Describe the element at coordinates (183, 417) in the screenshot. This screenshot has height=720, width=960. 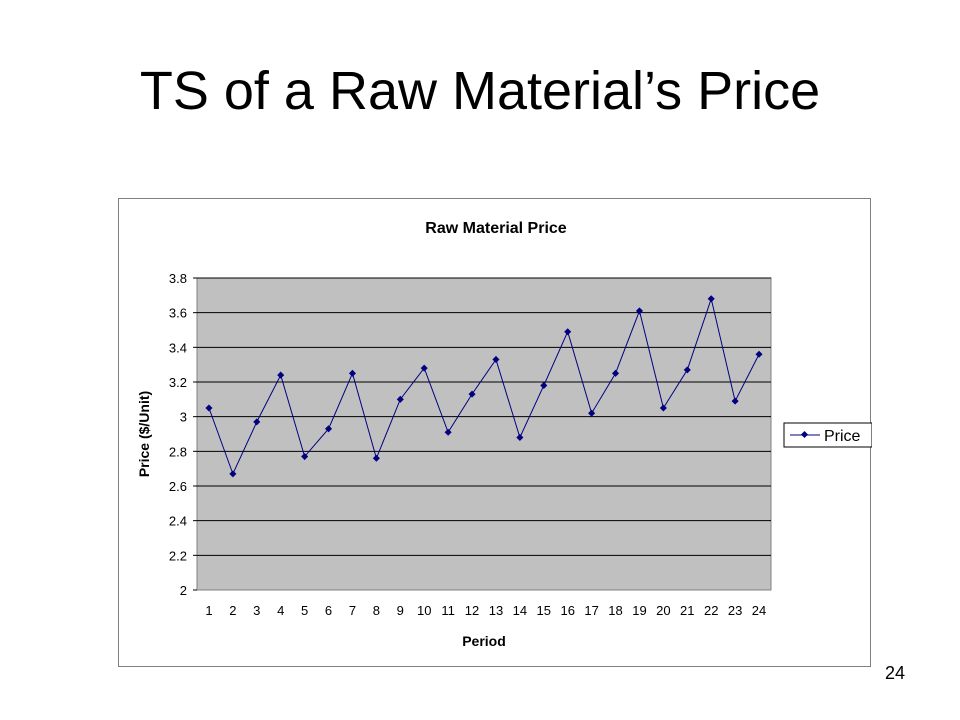
I see `y-tick-label: 3` at that location.